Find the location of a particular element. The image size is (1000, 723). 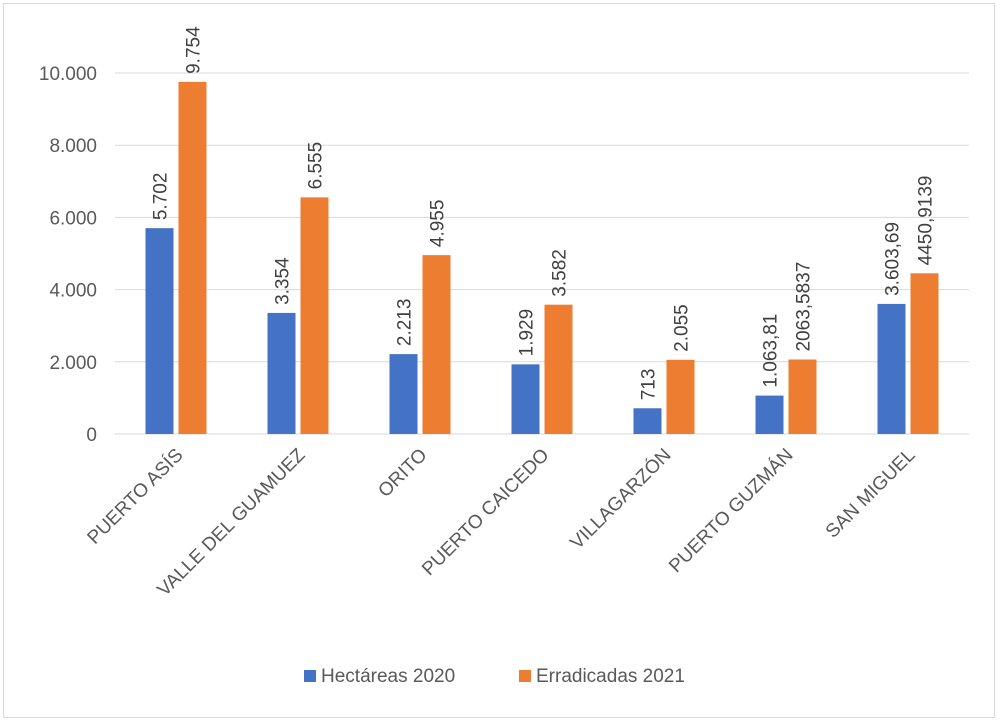

category-label: PUERTO CAICEDO is located at coordinates (485, 512).